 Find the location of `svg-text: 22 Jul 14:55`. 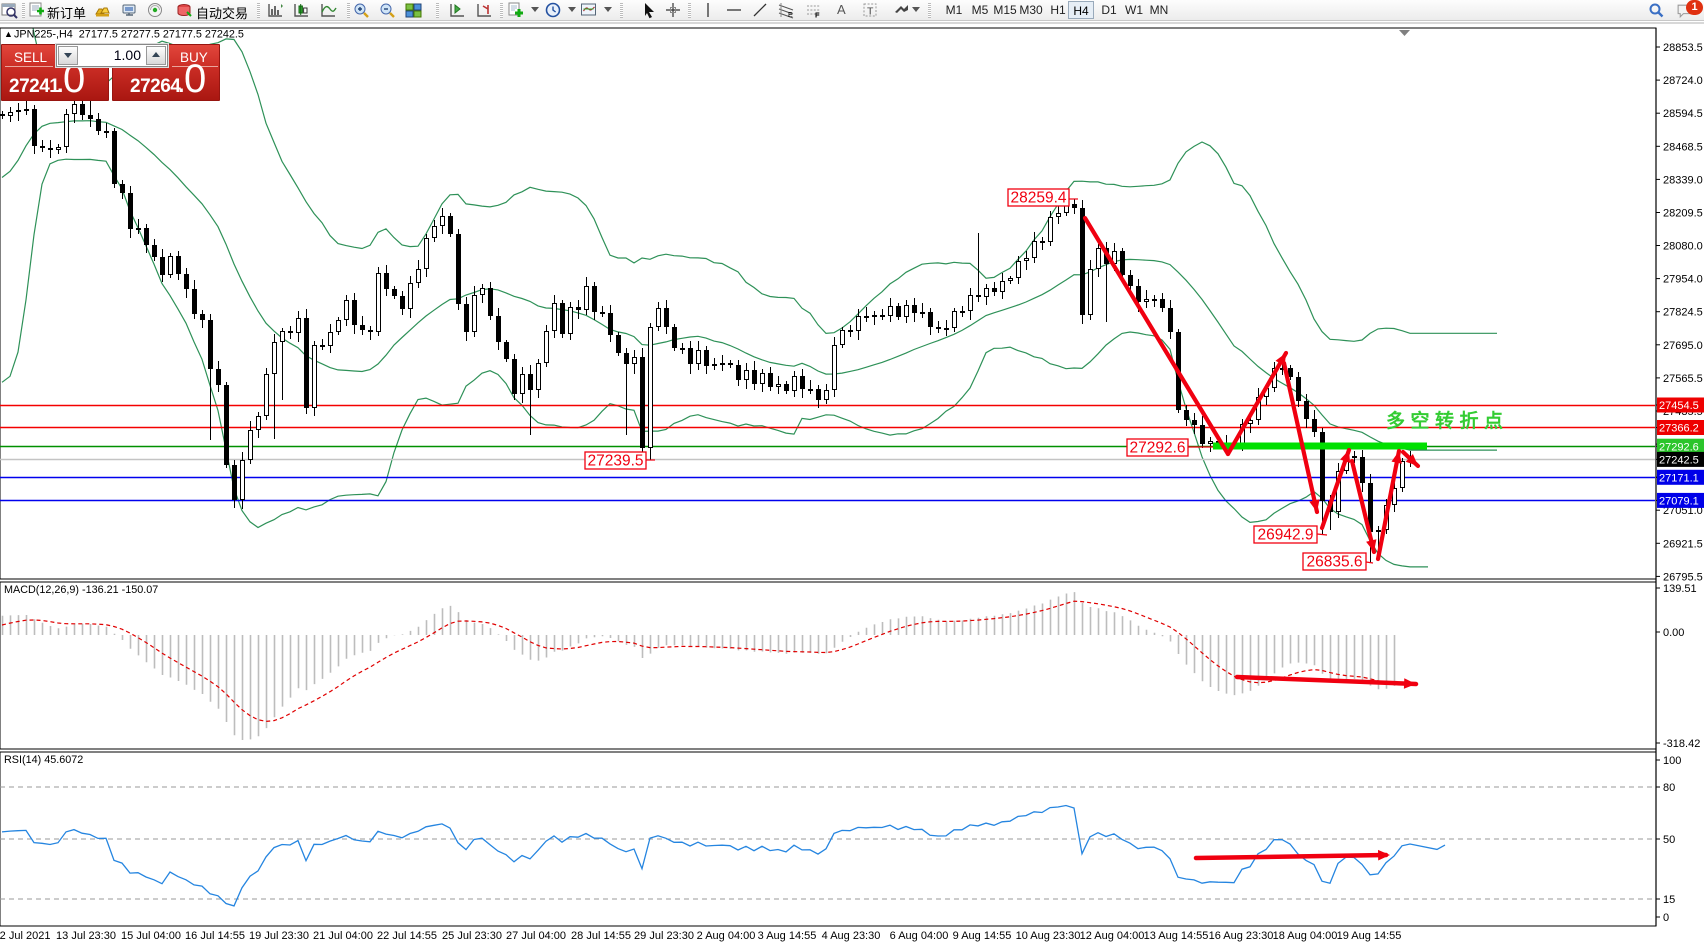

svg-text: 22 Jul 14:55 is located at coordinates (407, 936).